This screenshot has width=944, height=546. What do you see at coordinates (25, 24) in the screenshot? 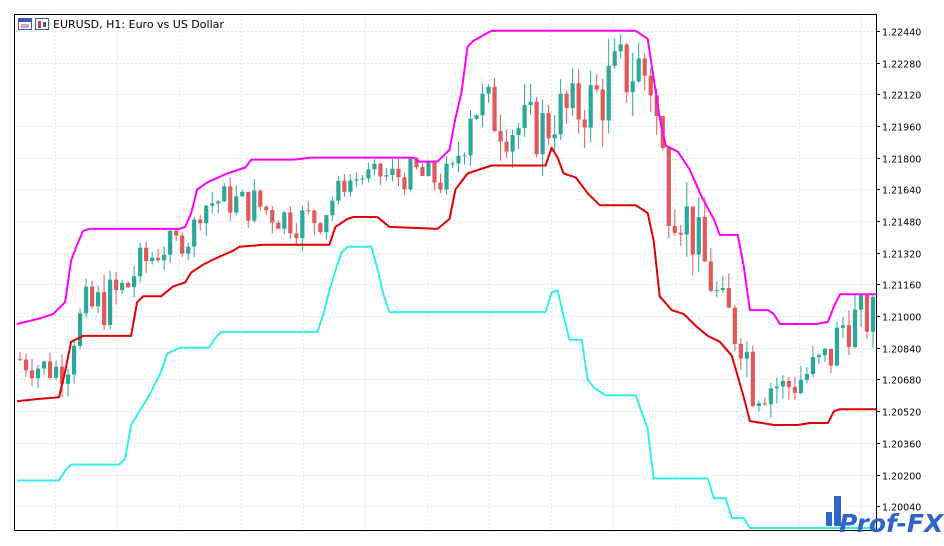
I see `chart-window-icon` at bounding box center [25, 24].